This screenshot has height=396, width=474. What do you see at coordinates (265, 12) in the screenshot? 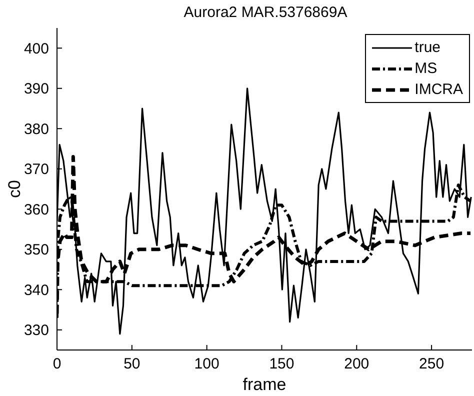
I see `chart-title: Aurora2 MAR.5376869A` at bounding box center [265, 12].